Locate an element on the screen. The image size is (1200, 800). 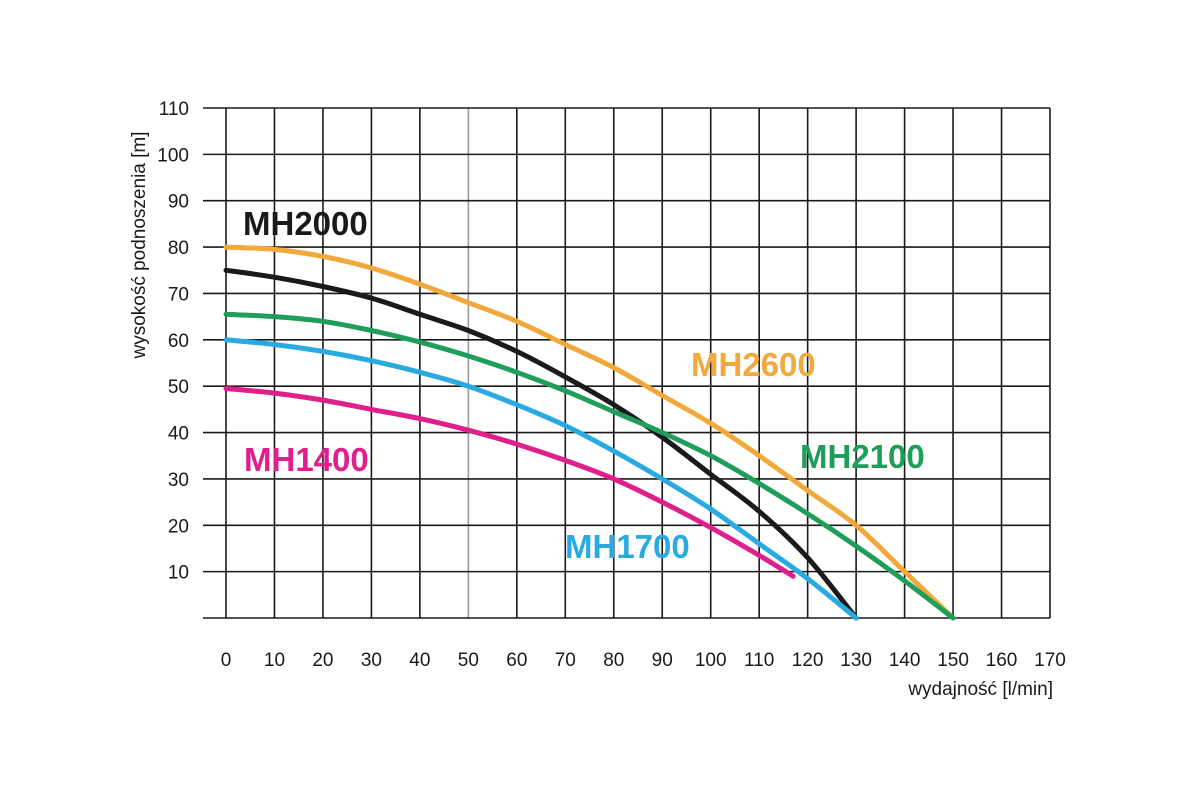
x-tick-label: 30 is located at coordinates (371, 660).